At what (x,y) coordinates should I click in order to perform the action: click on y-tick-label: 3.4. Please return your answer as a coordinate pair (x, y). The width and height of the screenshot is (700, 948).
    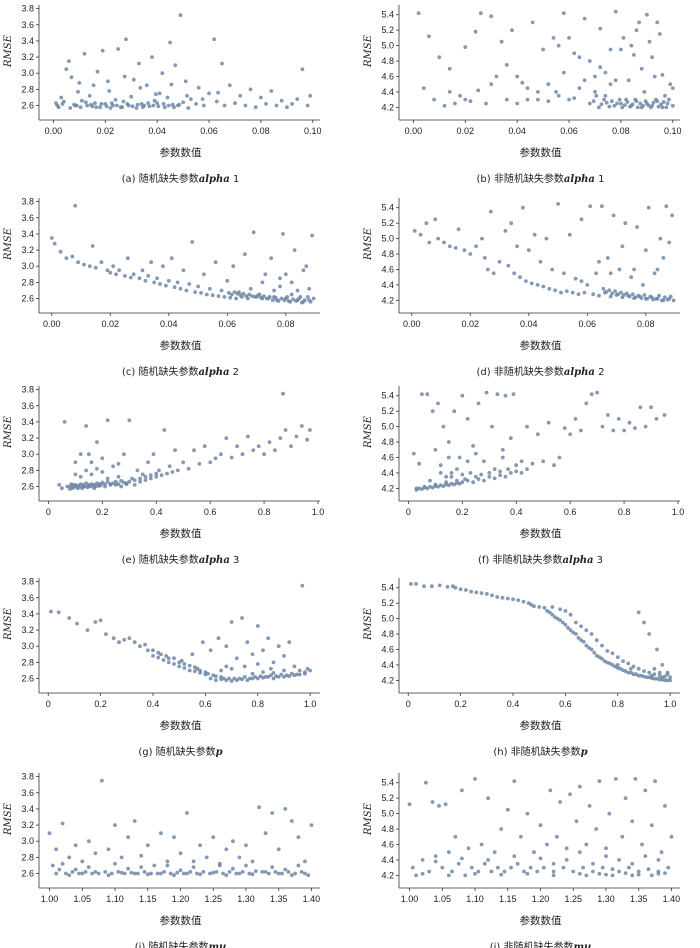
    Looking at the image, I should click on (27, 422).